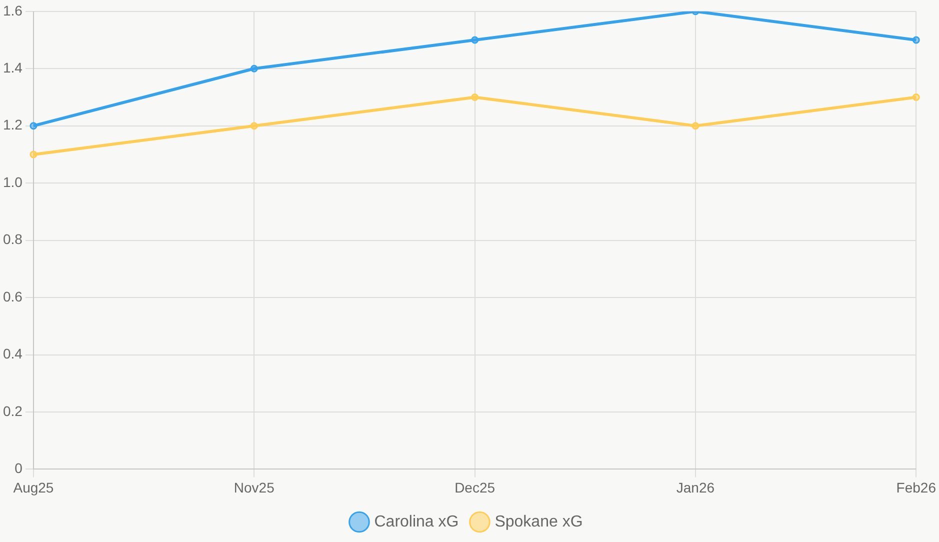  Describe the element at coordinates (12, 67) in the screenshot. I see `y-tick-label: 1.4` at that location.